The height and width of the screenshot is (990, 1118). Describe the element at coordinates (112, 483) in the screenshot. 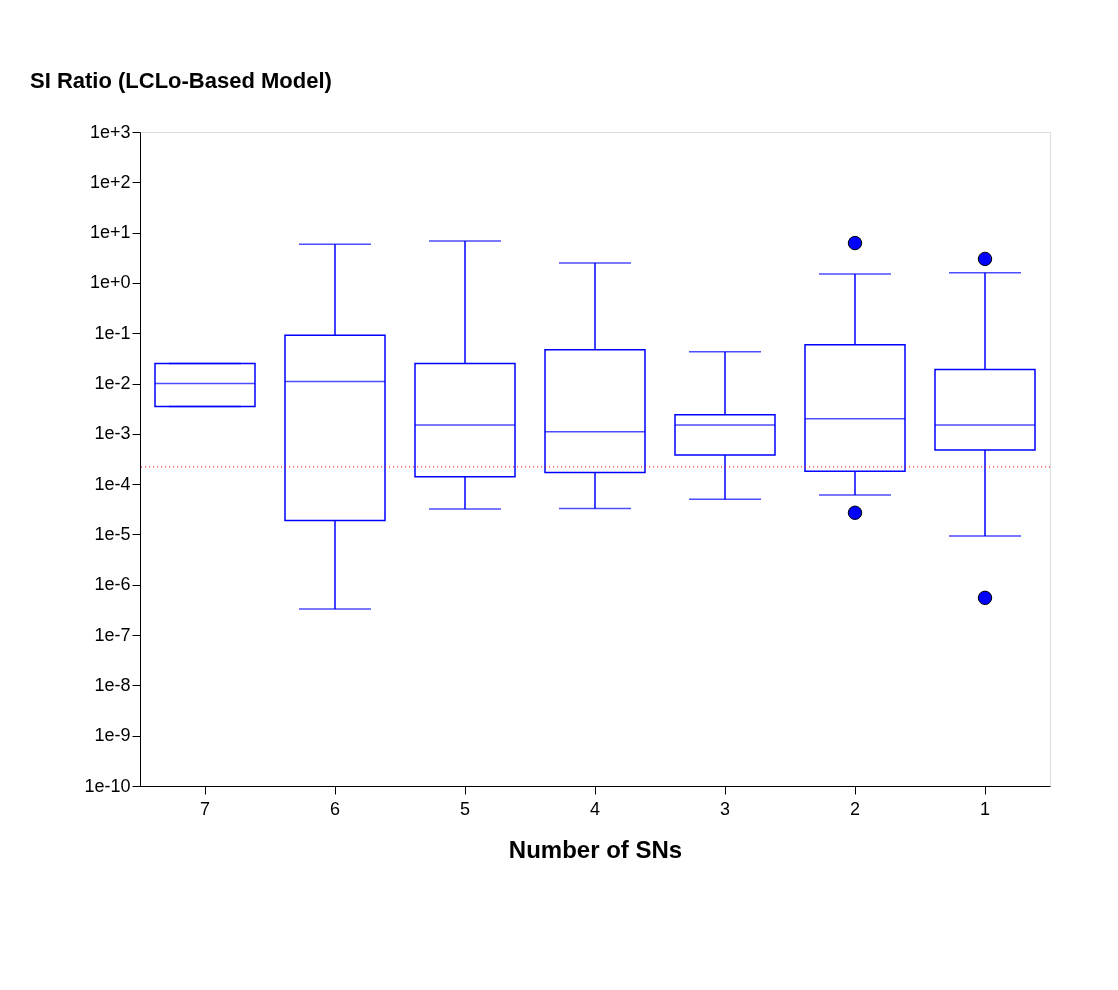

I see `y-tick-label: 1e-4` at that location.